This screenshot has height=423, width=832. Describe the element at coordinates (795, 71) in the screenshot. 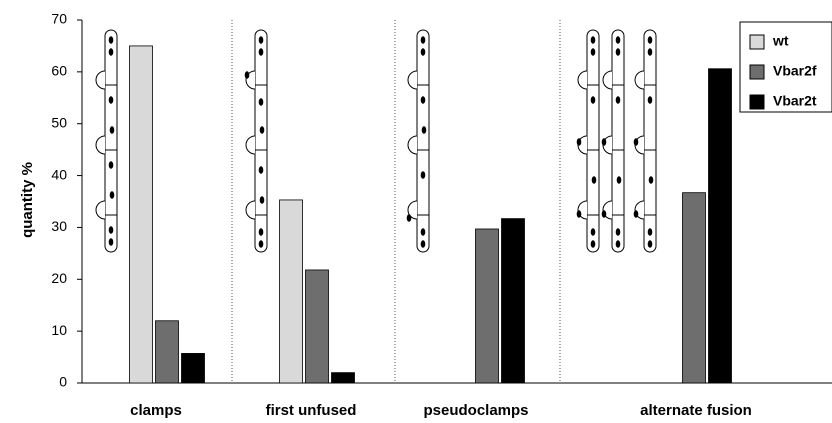

I see `legend-label: Vbar2f` at that location.